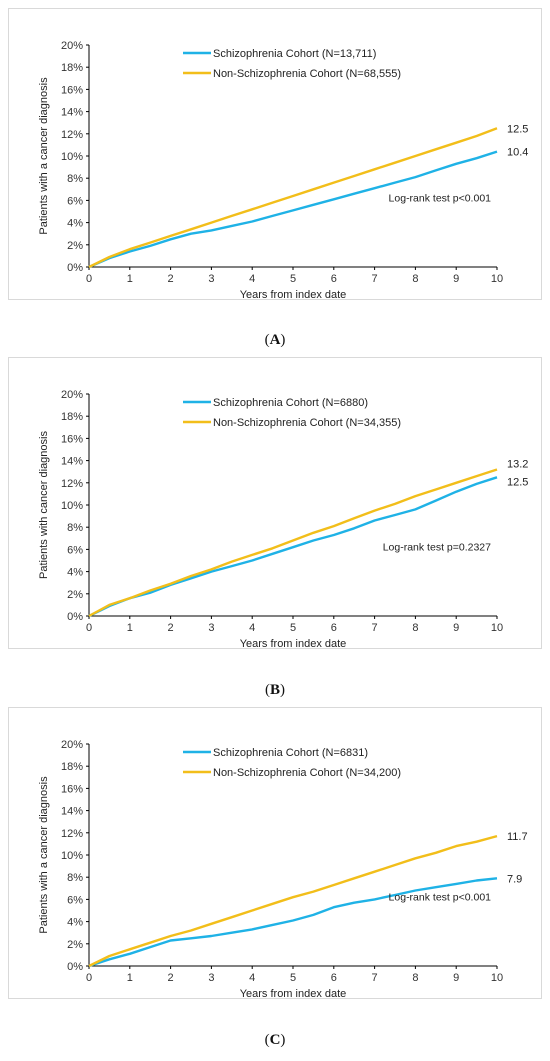 This screenshot has width=550, height=1061. What do you see at coordinates (517, 482) in the screenshot?
I see `end-value-label: 12.5` at bounding box center [517, 482].